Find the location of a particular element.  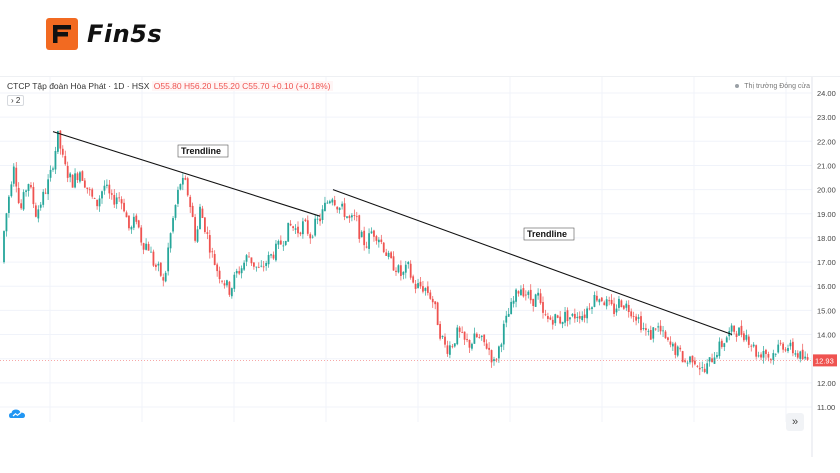

trendline-label-box is located at coordinates (203, 151).